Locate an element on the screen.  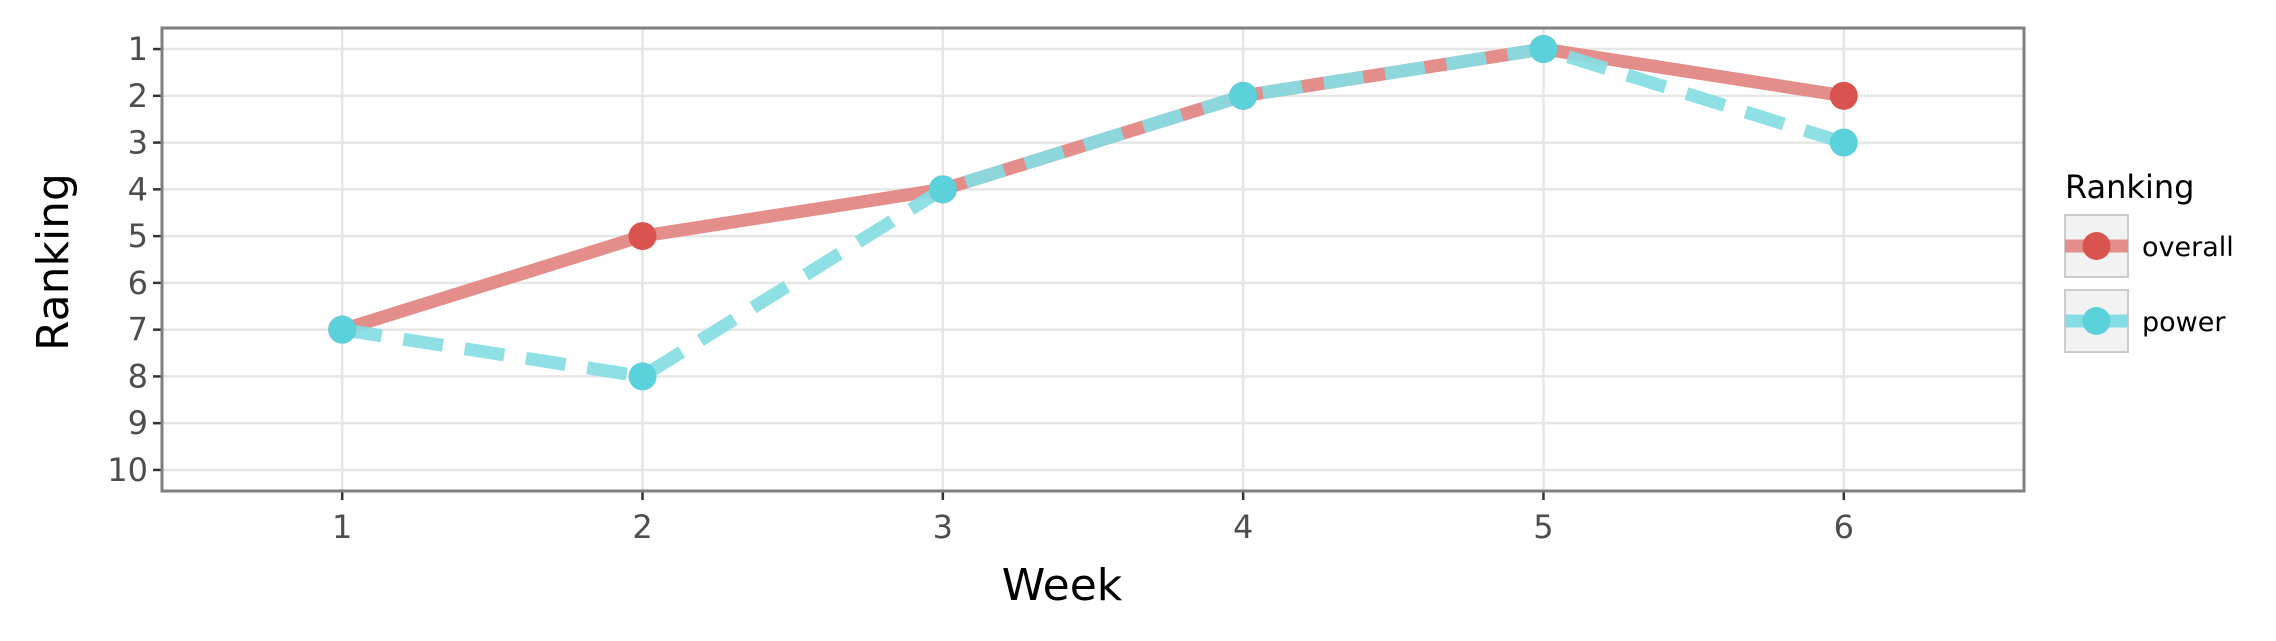
x-tick-label: 3 is located at coordinates (943, 527).